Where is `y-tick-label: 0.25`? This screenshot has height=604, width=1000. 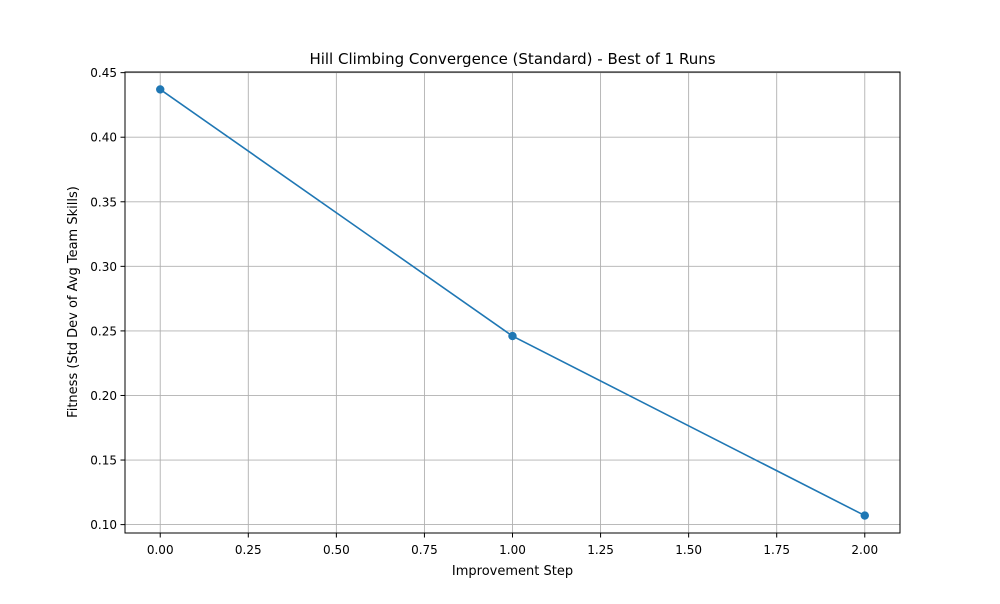 y-tick-label: 0.25 is located at coordinates (103, 331).